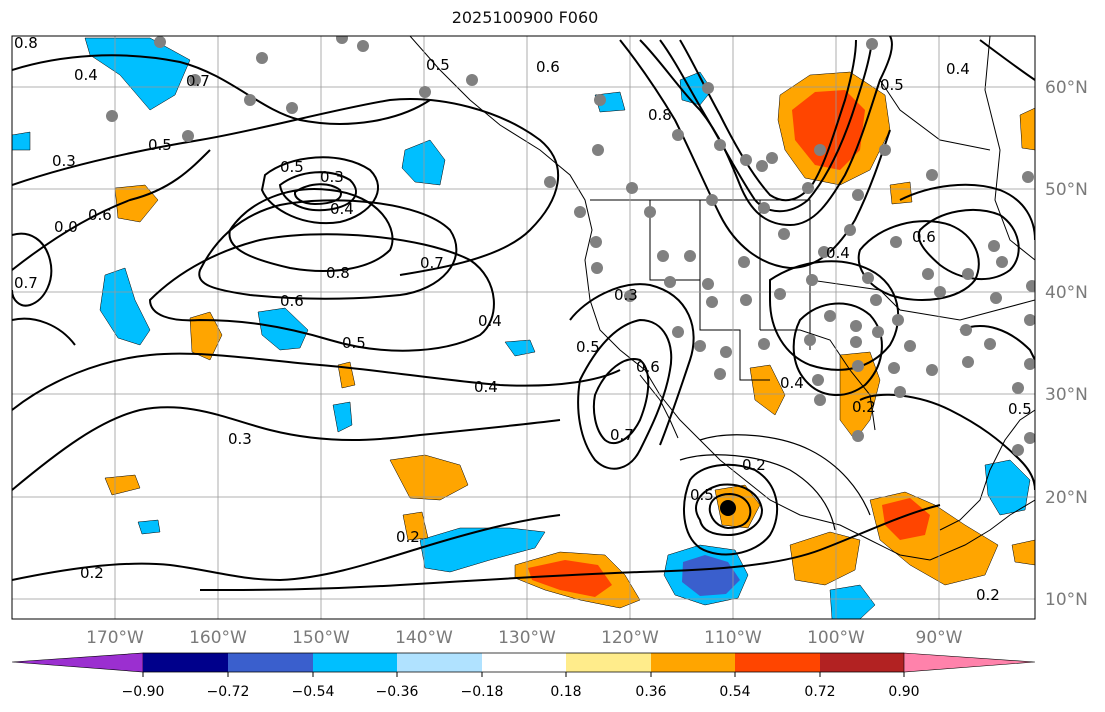  Describe the element at coordinates (424, 638) in the screenshot. I see `lon-label: 140°W` at that location.